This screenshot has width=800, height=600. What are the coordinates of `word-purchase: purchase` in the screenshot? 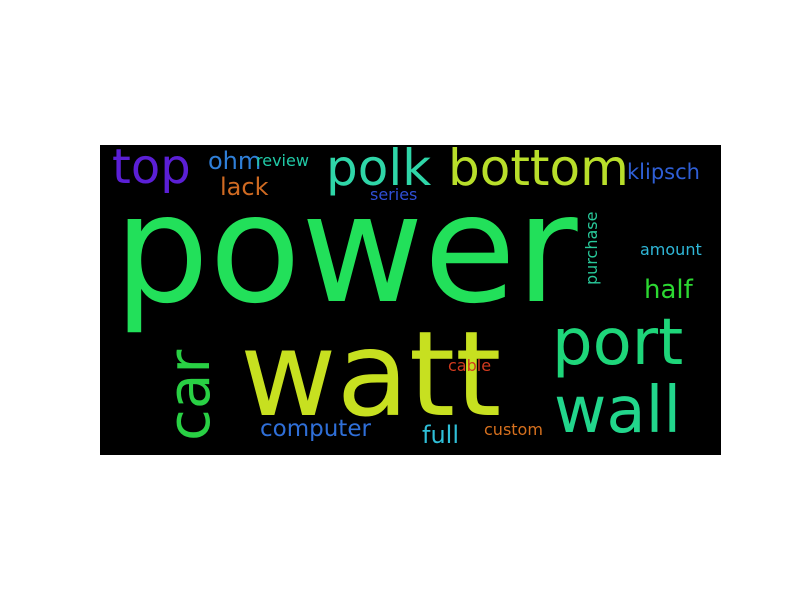 It's located at (591, 248).